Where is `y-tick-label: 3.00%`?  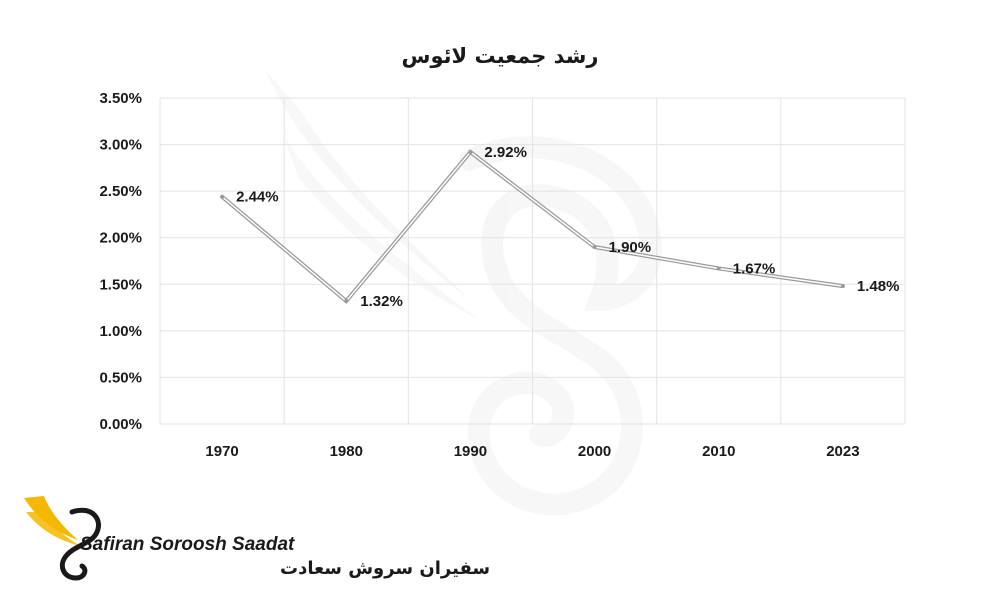 y-tick-label: 3.00% is located at coordinates (120, 145).